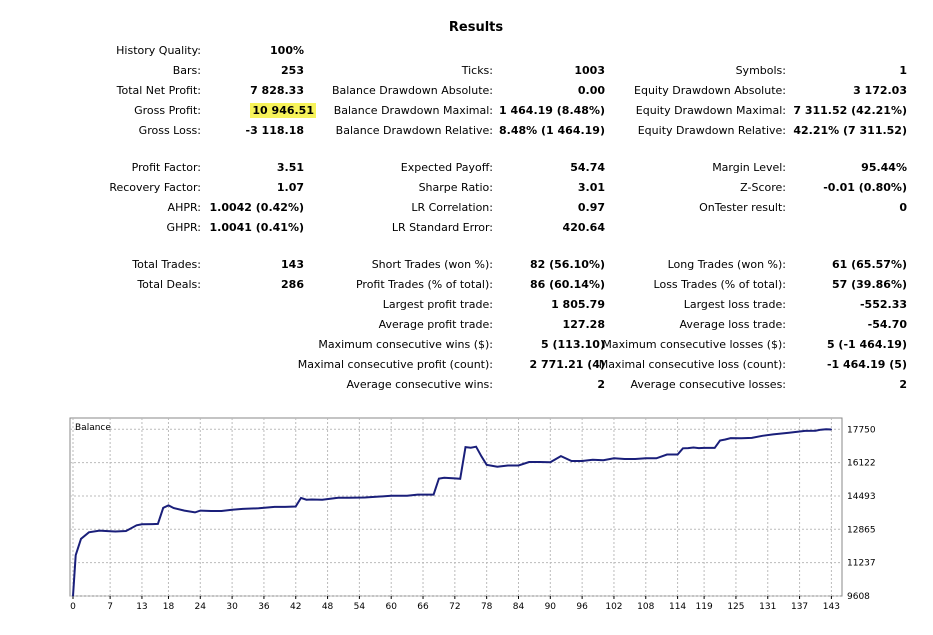 The image size is (933, 635). I want to click on x-tick-label: 90, so click(551, 607).